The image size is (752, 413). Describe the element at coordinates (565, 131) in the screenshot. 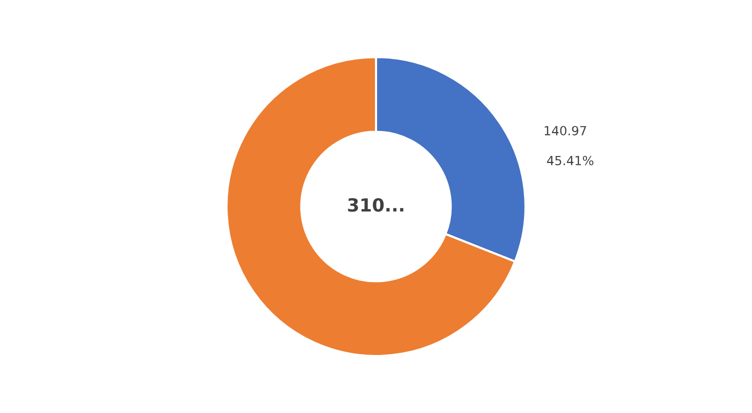

I see `text: 140.97` at that location.